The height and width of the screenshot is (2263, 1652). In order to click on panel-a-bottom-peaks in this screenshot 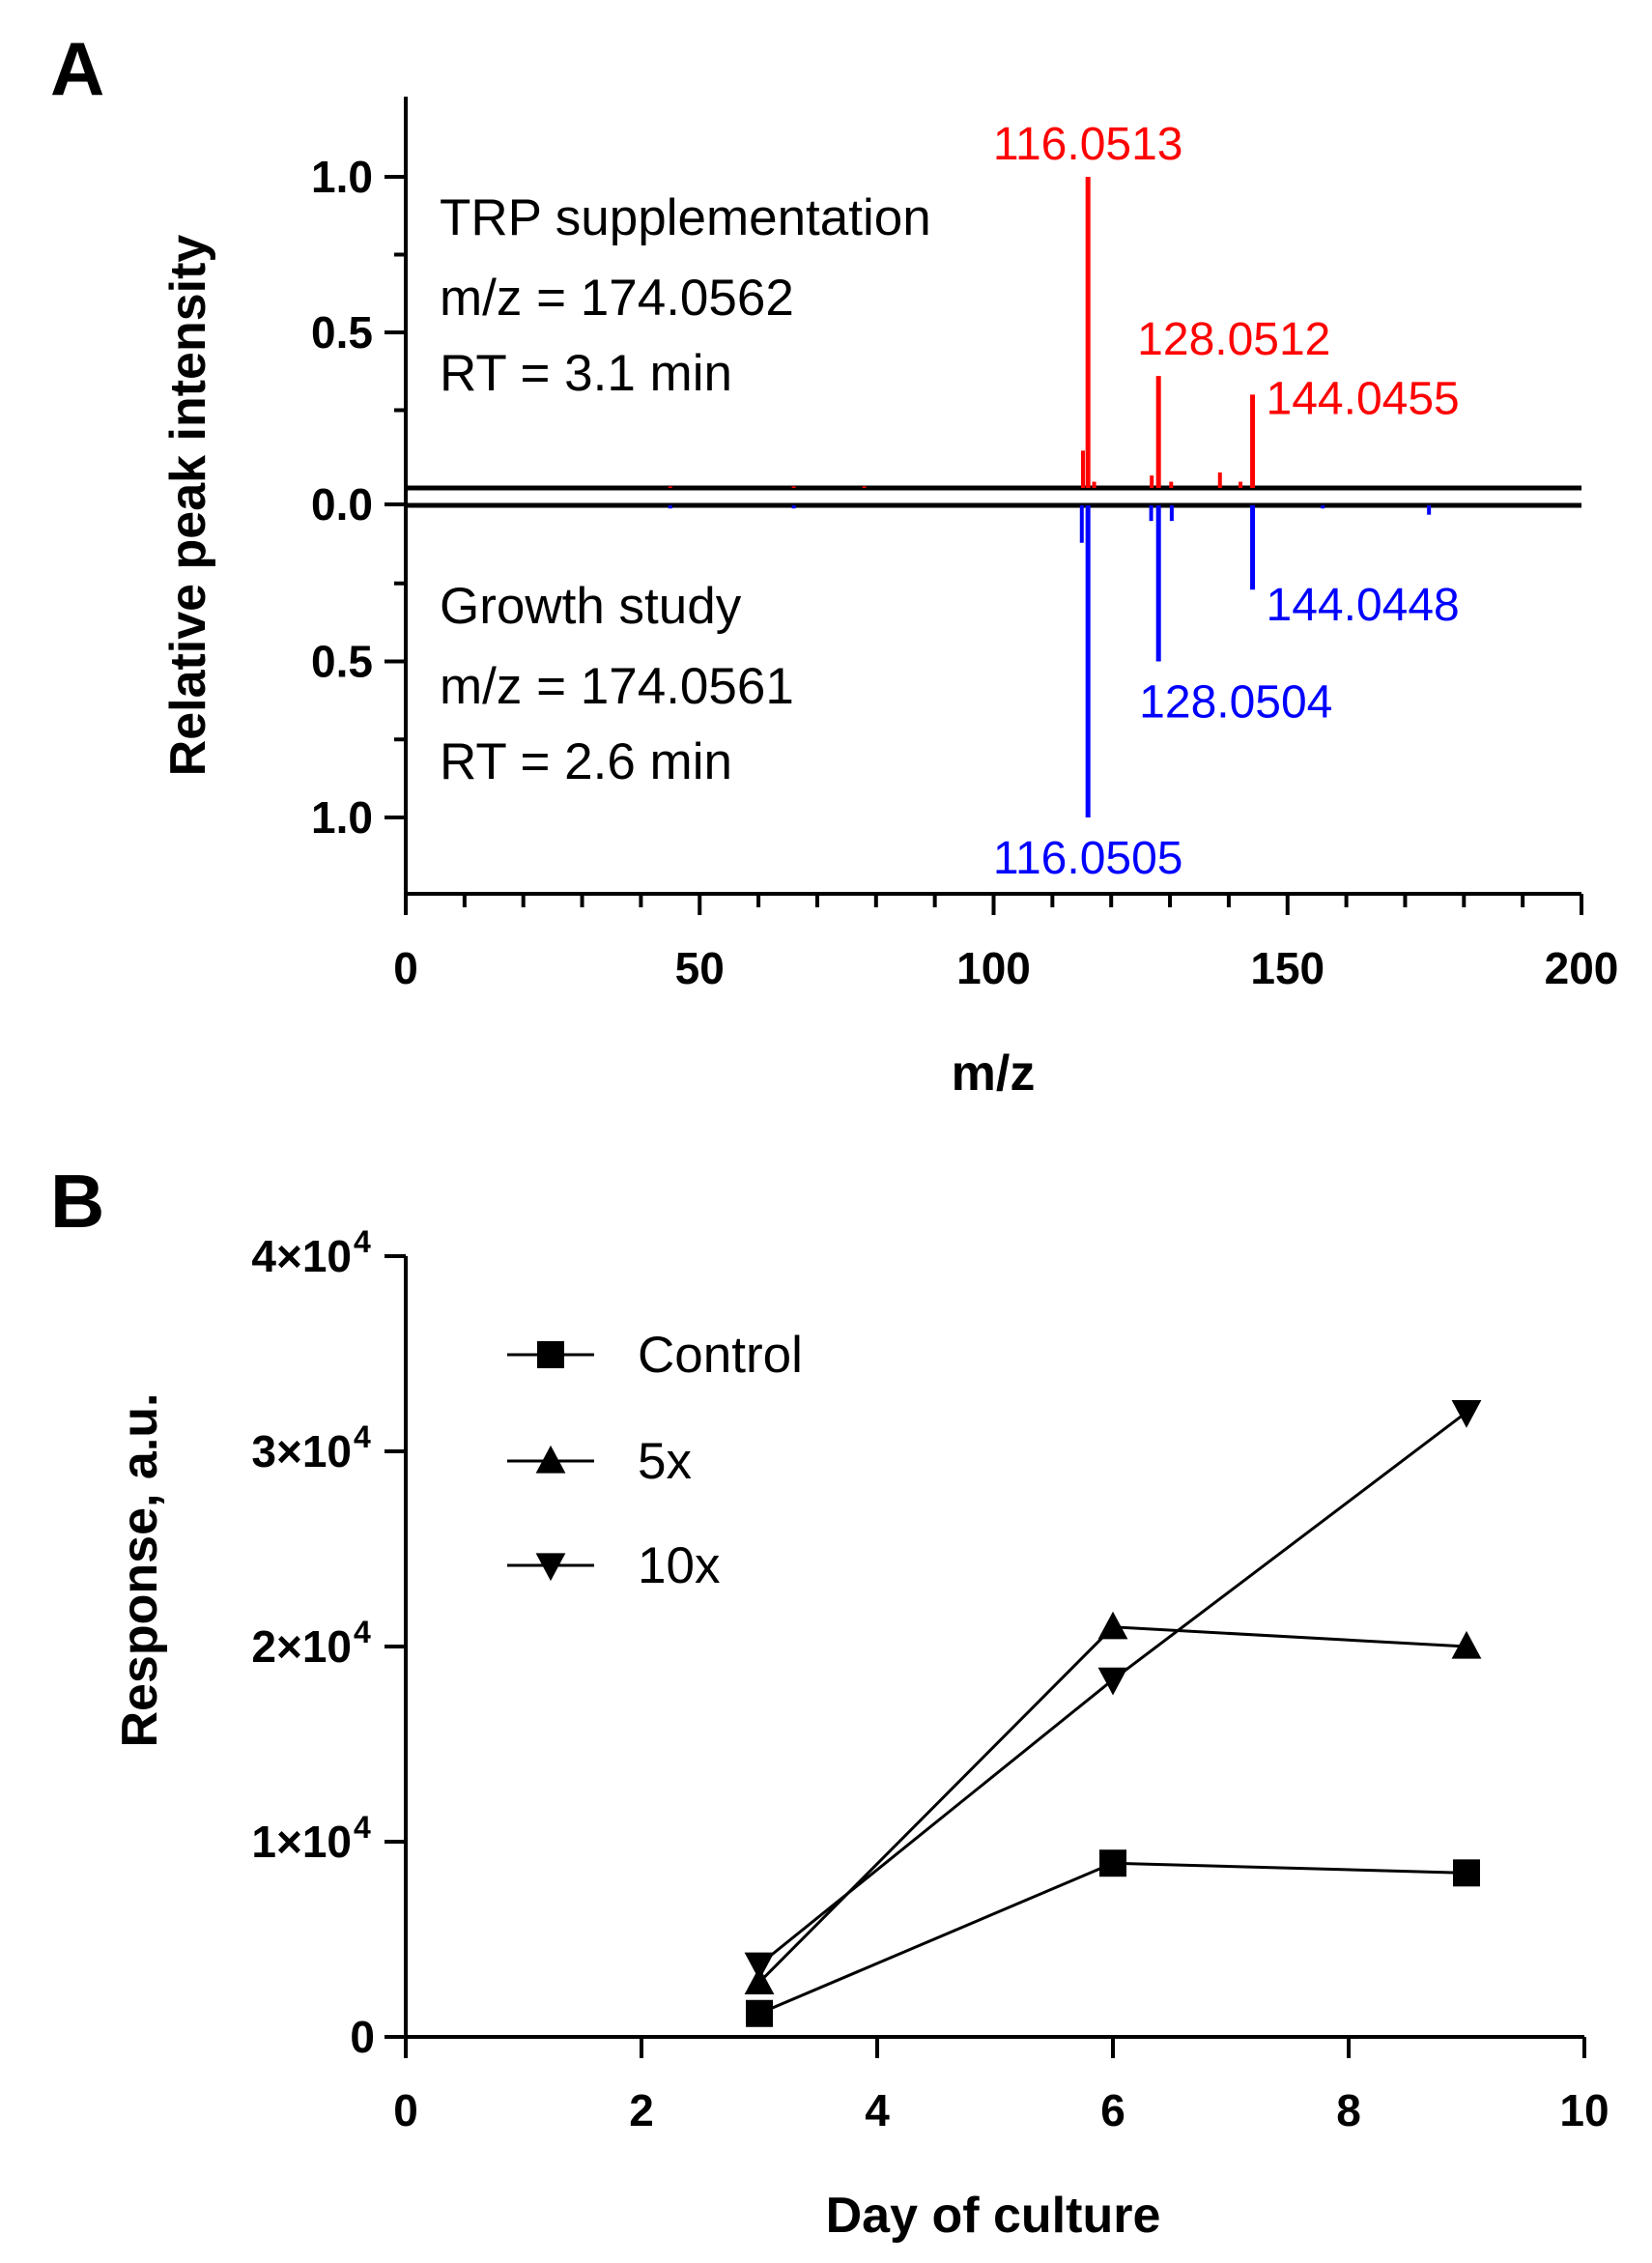, I will do `click(1050, 661)`.